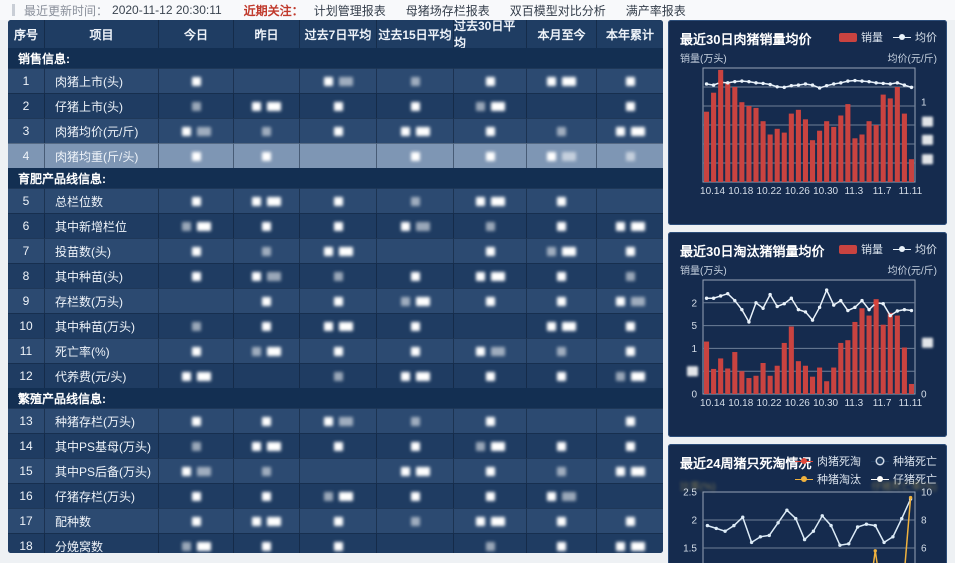 The height and width of the screenshot is (563, 955). Describe the element at coordinates (335, 495) in the screenshot. I see `table-row-16: 16 仔猪存栏(万头)` at that location.